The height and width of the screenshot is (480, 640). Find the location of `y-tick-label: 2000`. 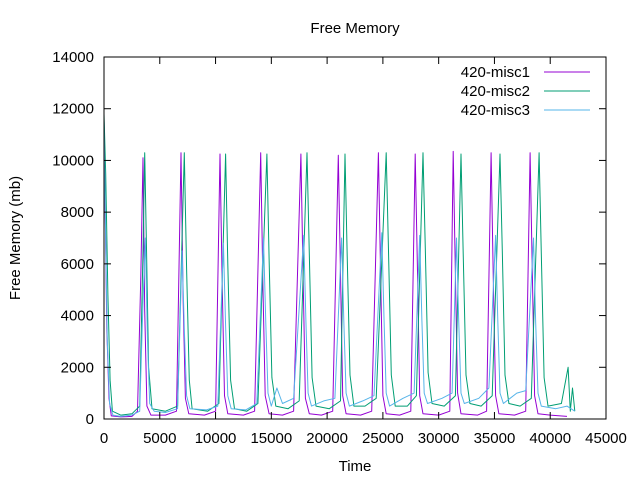

y-tick-label: 2000 is located at coordinates (77, 367).